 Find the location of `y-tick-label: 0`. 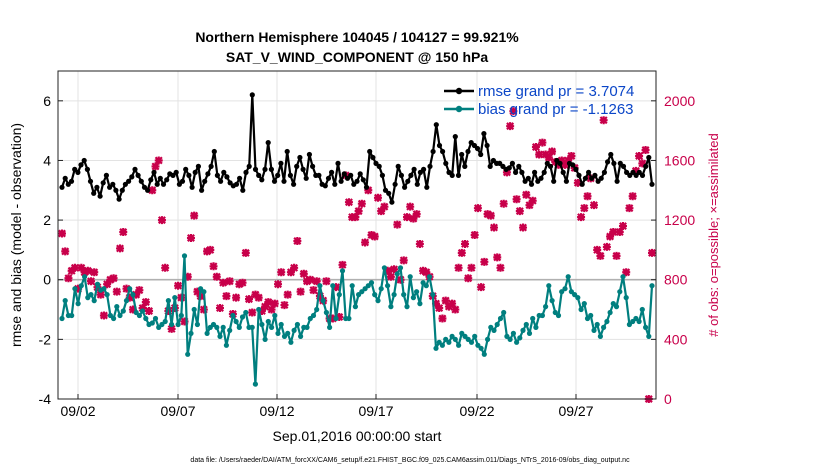

y-tick-label: 0 is located at coordinates (47, 280).